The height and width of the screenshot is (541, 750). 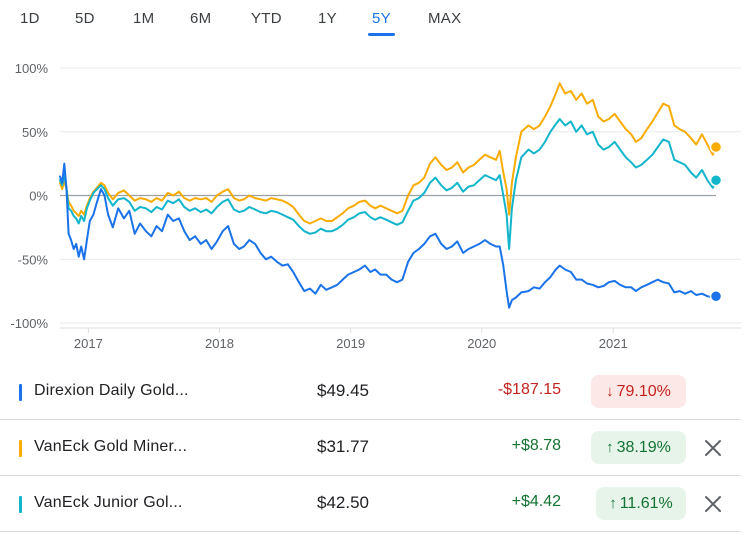 I want to click on y-tick-label: -100%, so click(x=29, y=323).